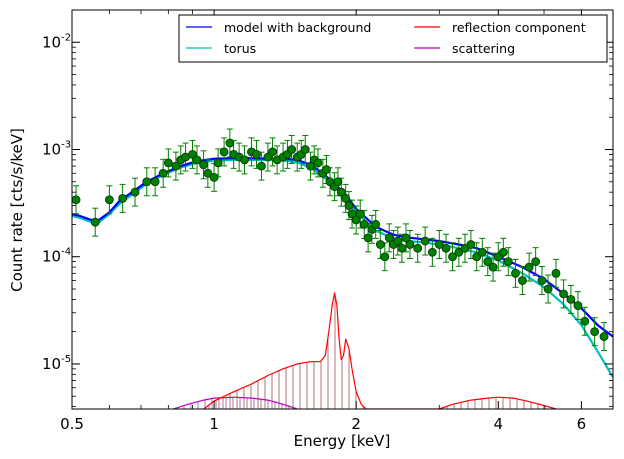 The image size is (624, 459). What do you see at coordinates (342, 441) in the screenshot?
I see `x-axis-label: Energy [keV]` at bounding box center [342, 441].